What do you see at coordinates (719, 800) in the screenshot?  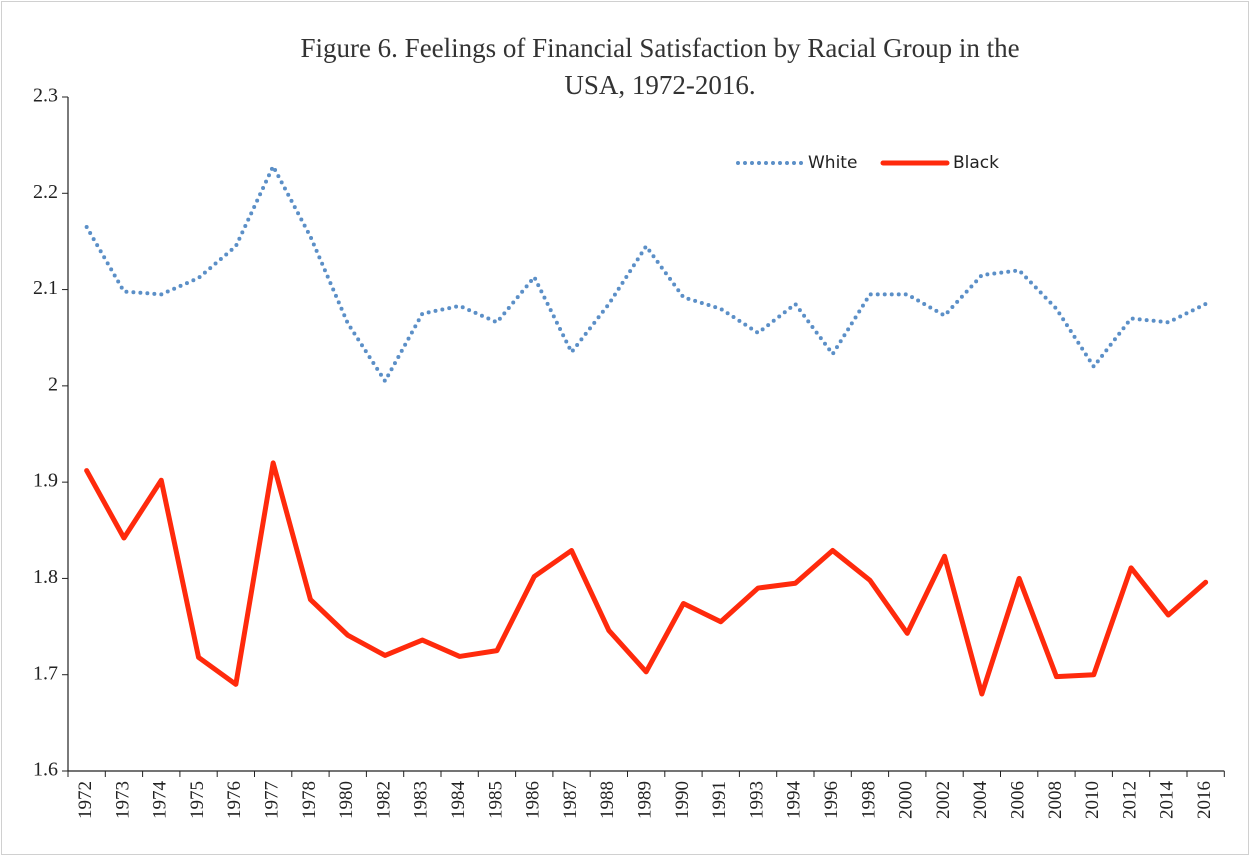 I see `x-tick-label: 1991` at bounding box center [719, 800].